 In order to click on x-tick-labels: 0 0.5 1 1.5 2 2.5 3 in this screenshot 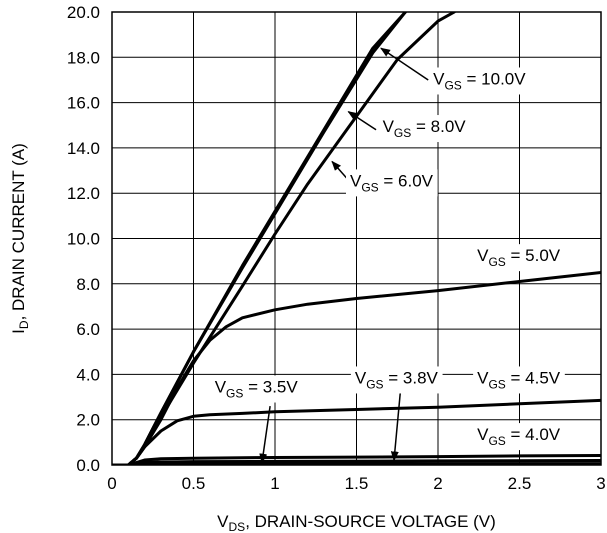, I will do `click(356, 483)`.